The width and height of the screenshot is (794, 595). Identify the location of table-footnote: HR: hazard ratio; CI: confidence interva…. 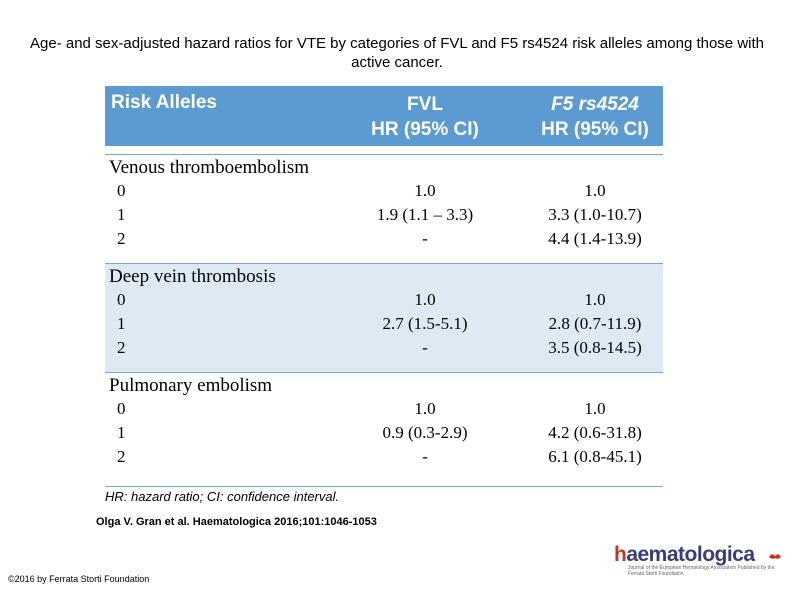
(384, 495).